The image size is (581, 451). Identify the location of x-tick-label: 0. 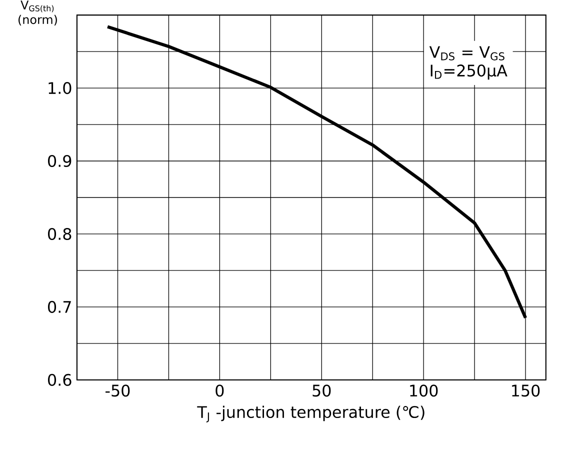
(220, 390).